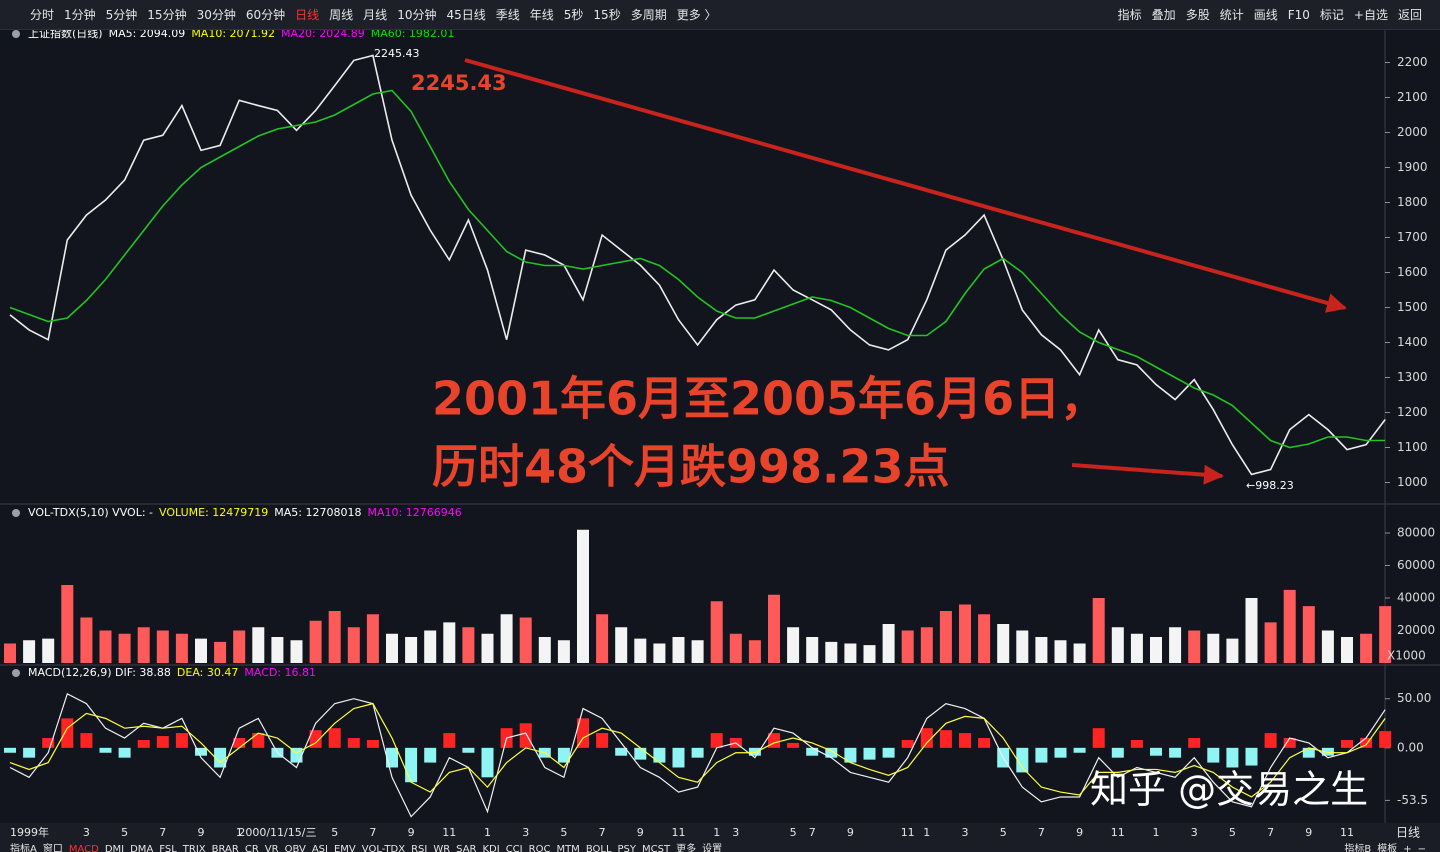 Image resolution: width=1440 pixels, height=852 pixels. What do you see at coordinates (696, 15) in the screenshot?
I see `tab: 更多 〉` at bounding box center [696, 15].